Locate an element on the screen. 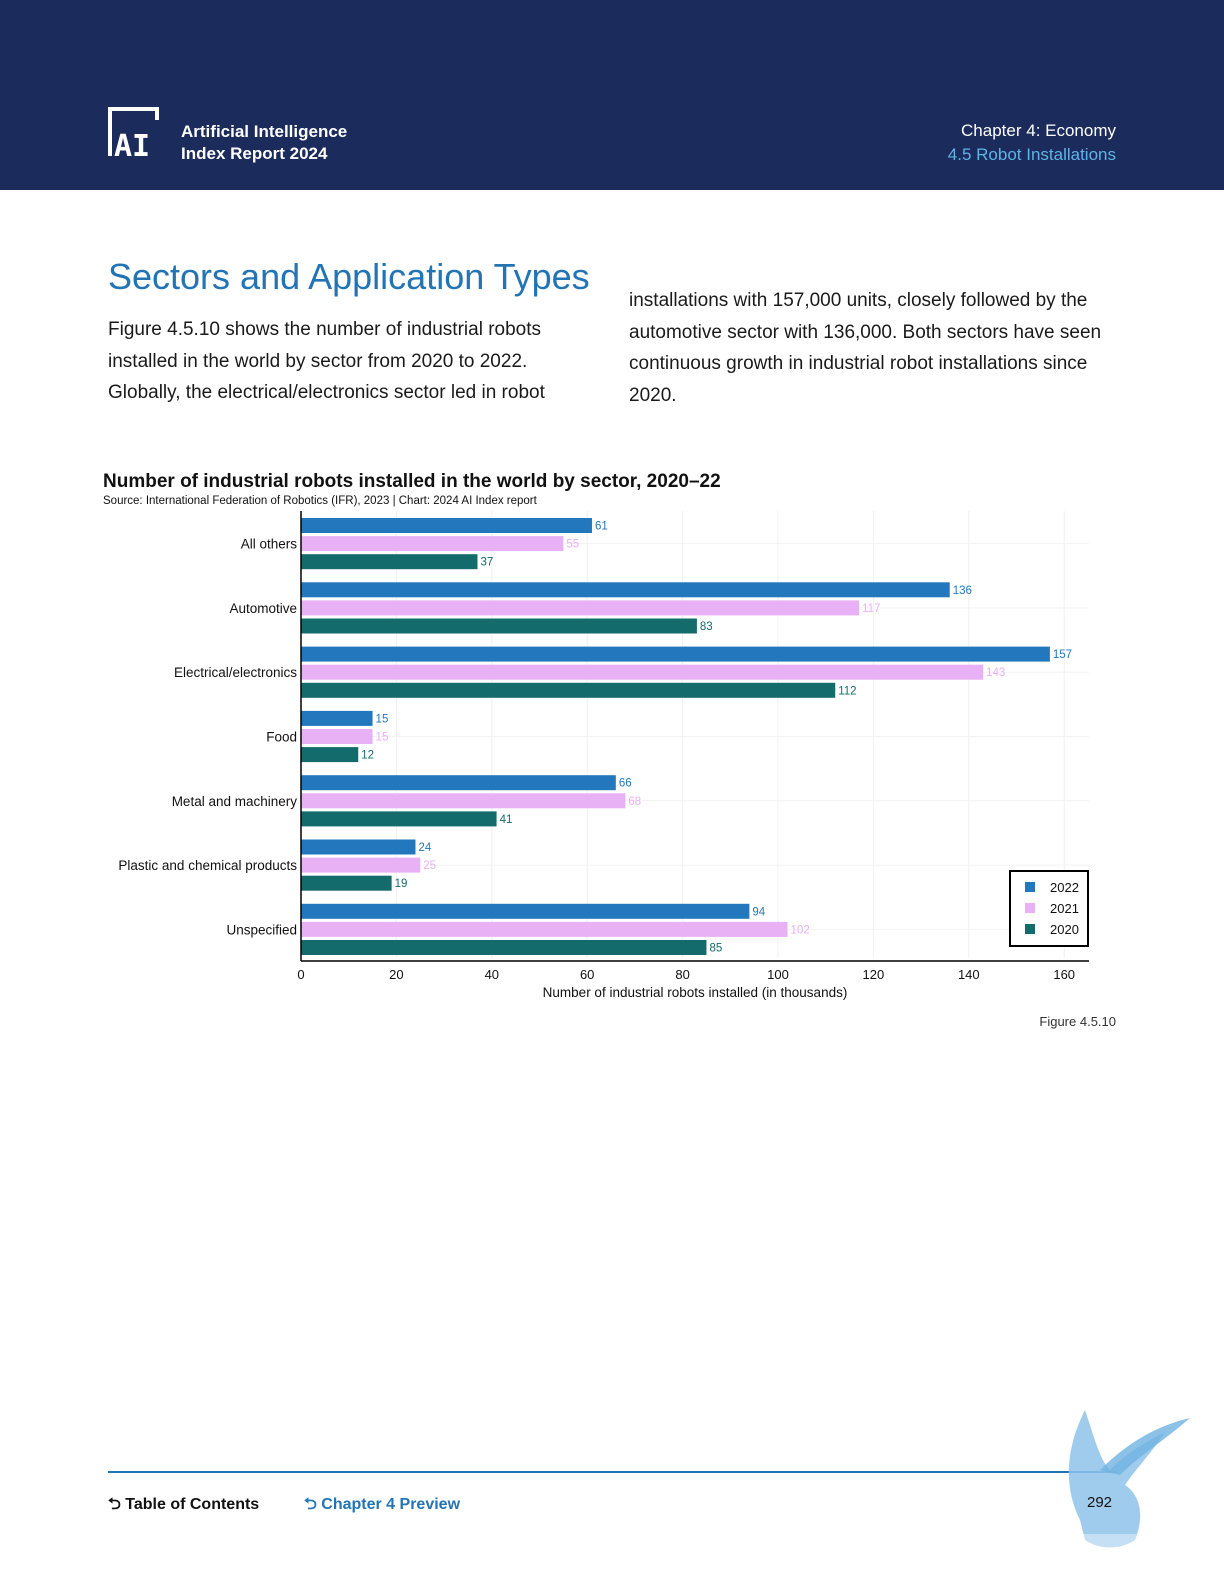 The width and height of the screenshot is (1224, 1584). toc-label: Table of Contents is located at coordinates (192, 1504).